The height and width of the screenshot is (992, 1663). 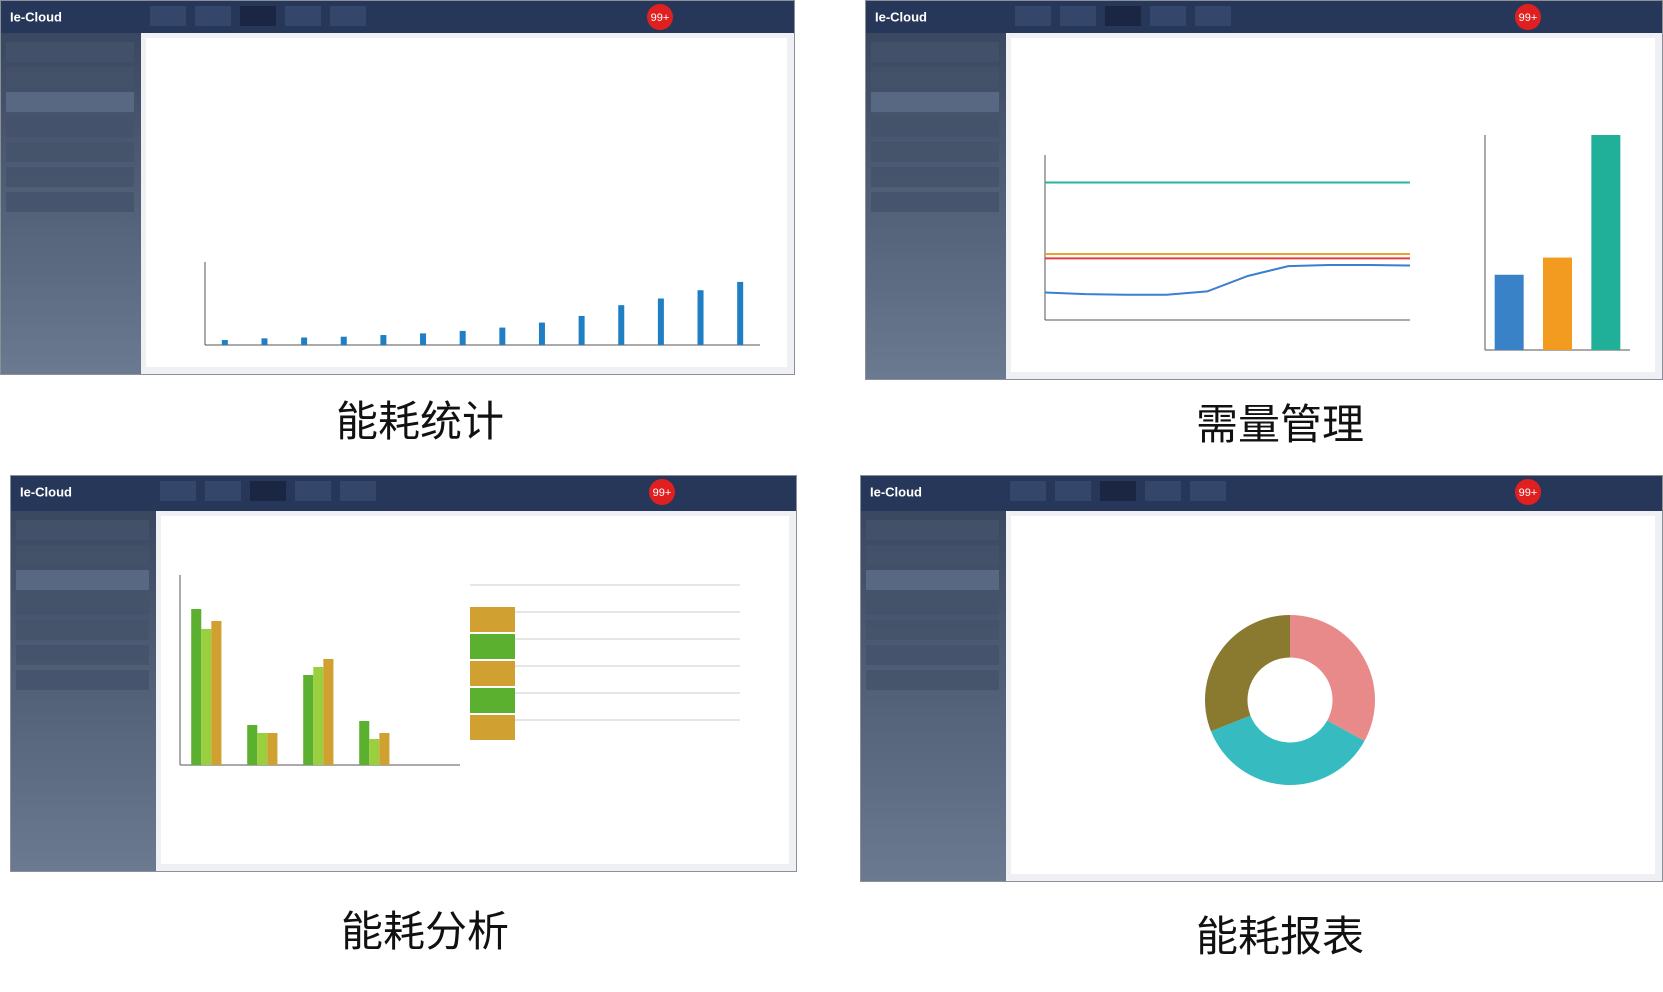 What do you see at coordinates (933, 696) in the screenshot?
I see `sidebar` at bounding box center [933, 696].